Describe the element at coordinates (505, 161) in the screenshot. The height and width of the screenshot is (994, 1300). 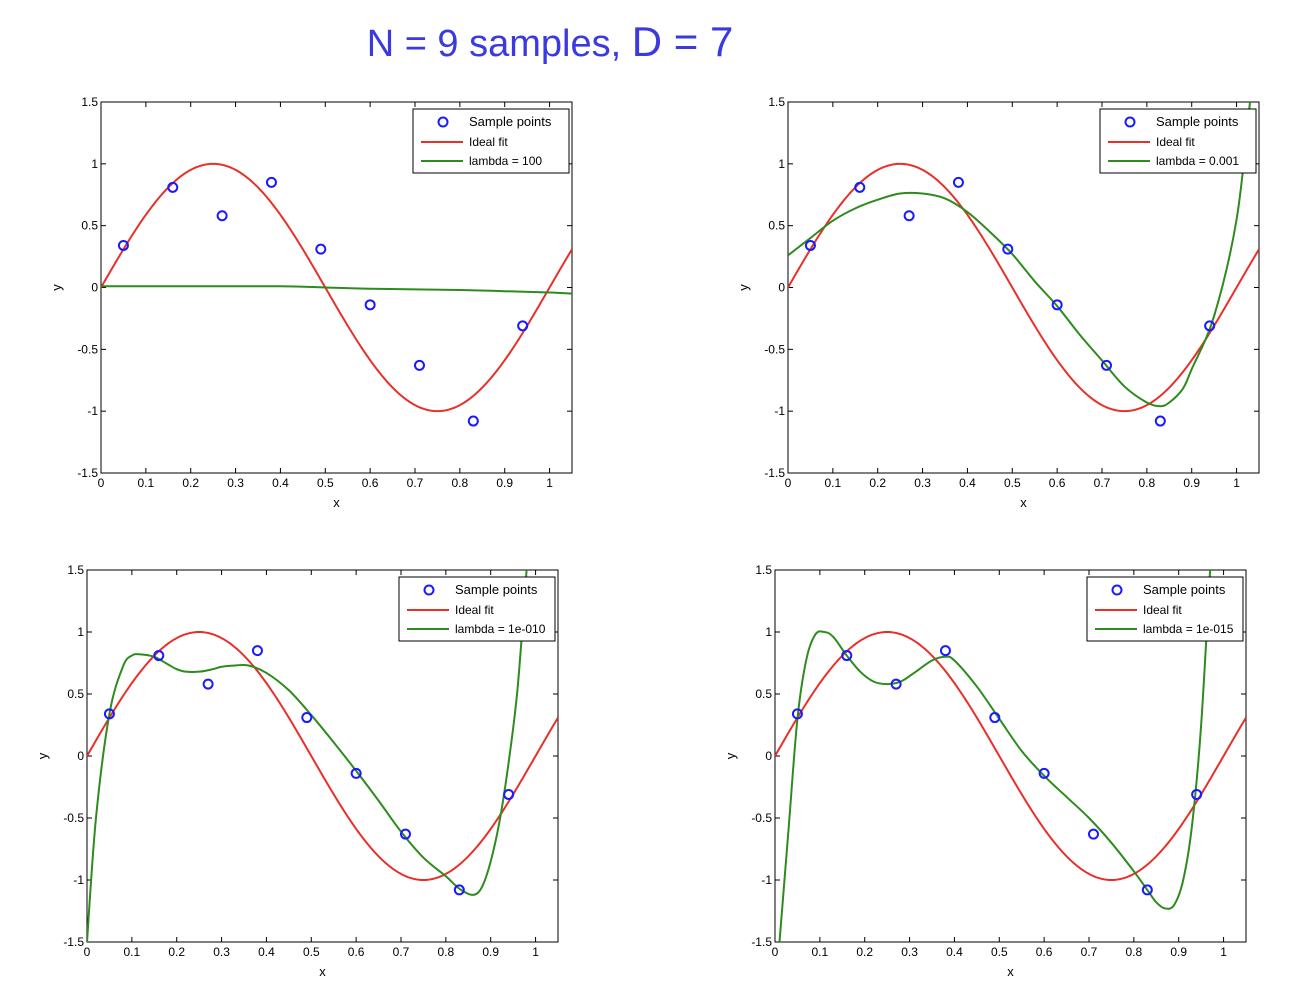
I see `legend-label-fit: lambda = 100` at that location.